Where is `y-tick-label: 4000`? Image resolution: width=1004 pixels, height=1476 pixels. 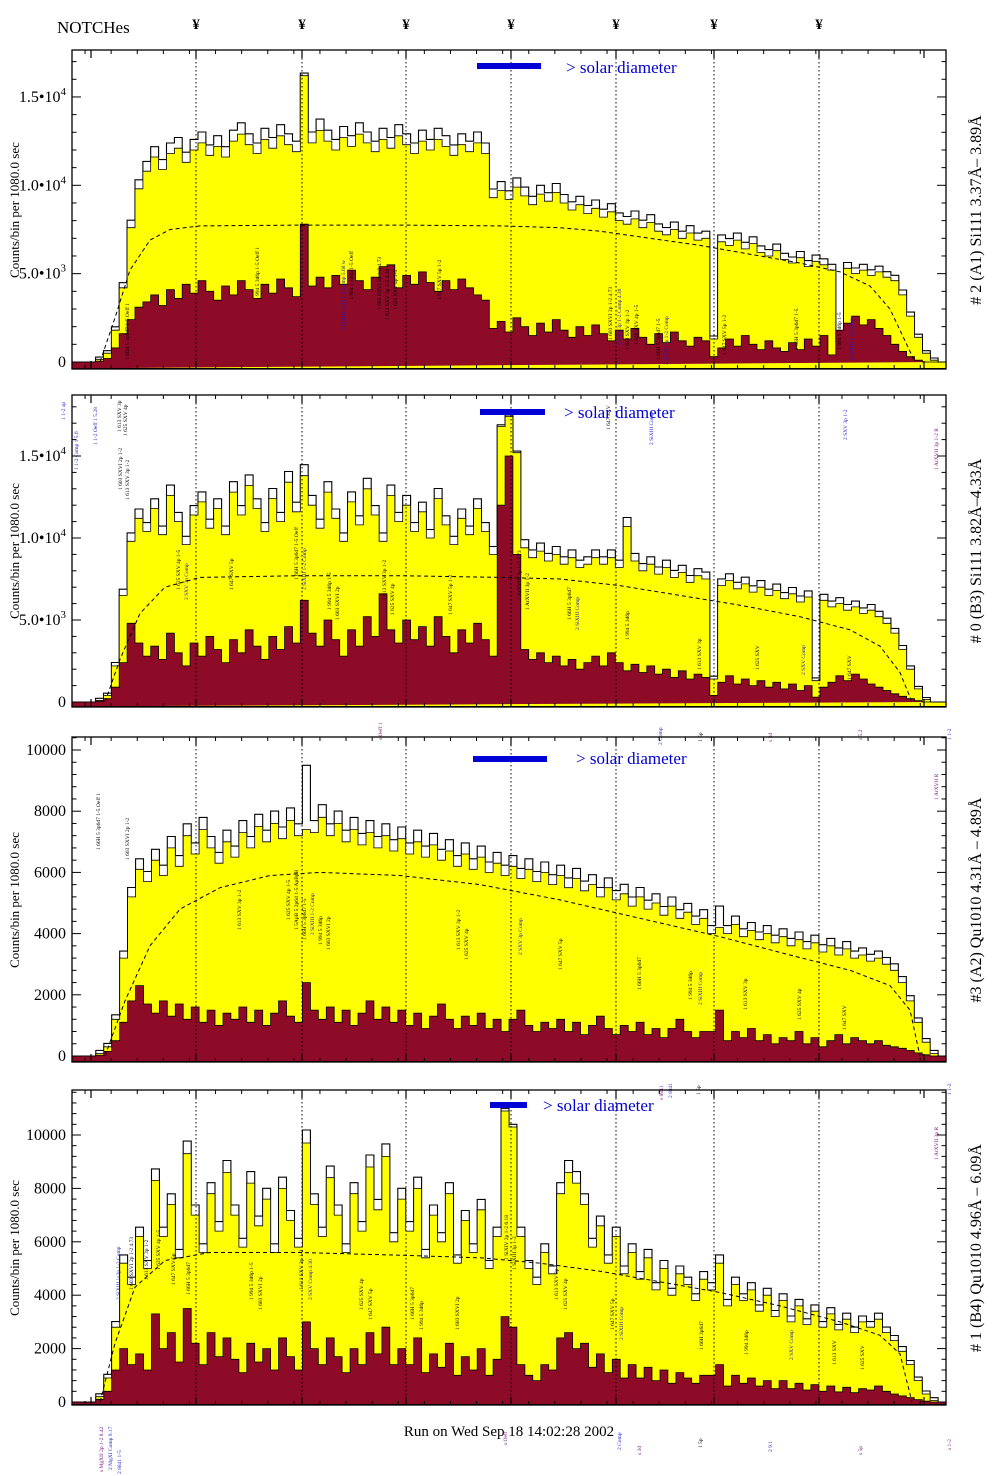
y-tick-label: 4000 is located at coordinates (50, 934).